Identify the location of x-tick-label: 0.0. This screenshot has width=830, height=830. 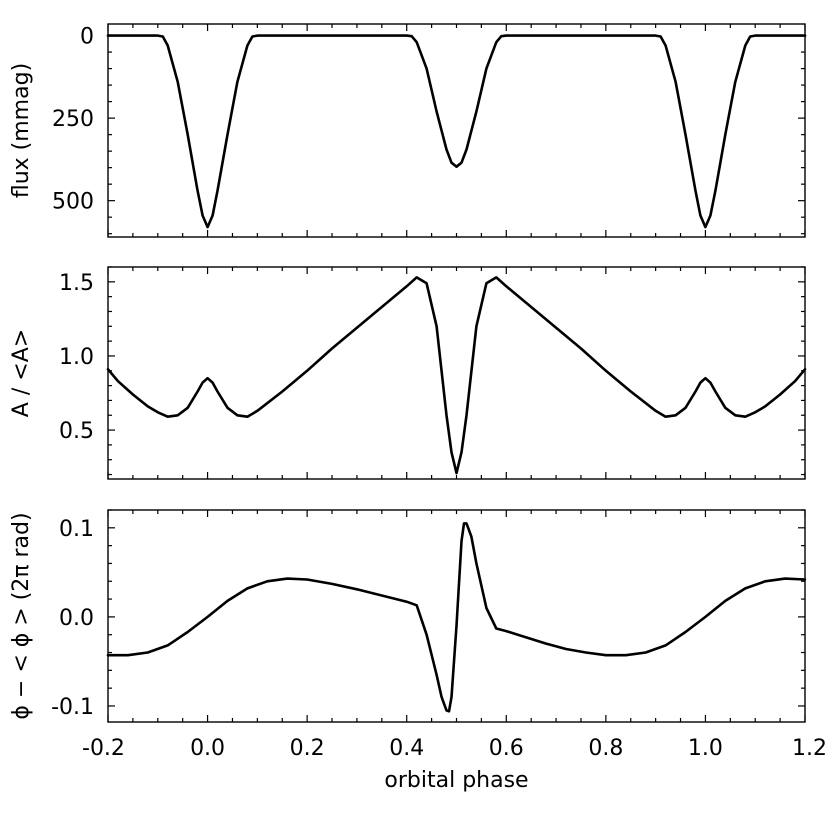
(207, 748).